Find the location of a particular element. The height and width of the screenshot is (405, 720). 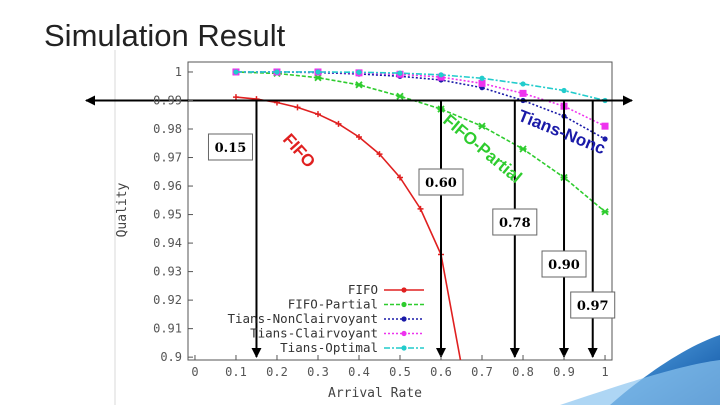

decoration is located at coordinates (640, 382).